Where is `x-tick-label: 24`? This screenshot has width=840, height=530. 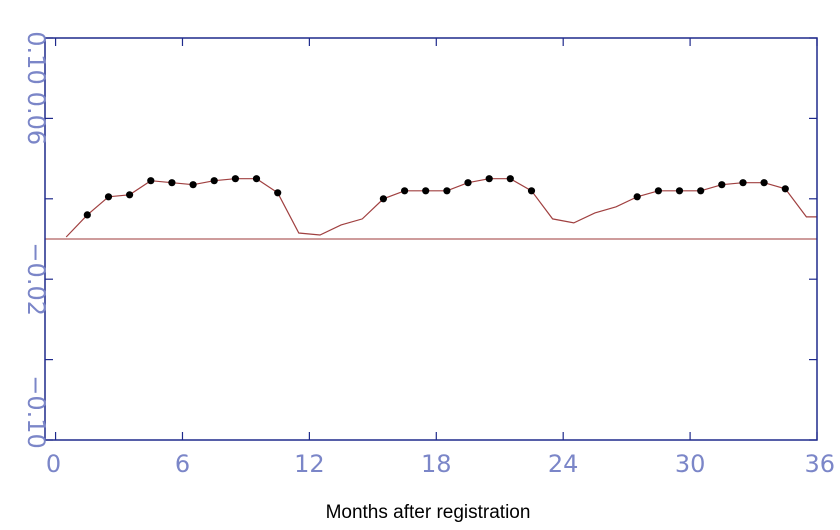
x-tick-label: 24 is located at coordinates (563, 464).